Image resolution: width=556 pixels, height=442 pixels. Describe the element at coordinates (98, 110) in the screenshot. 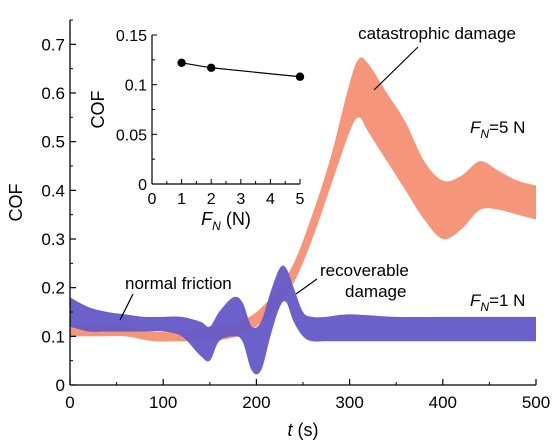

I see `inset-y-axis-title: COF` at that location.